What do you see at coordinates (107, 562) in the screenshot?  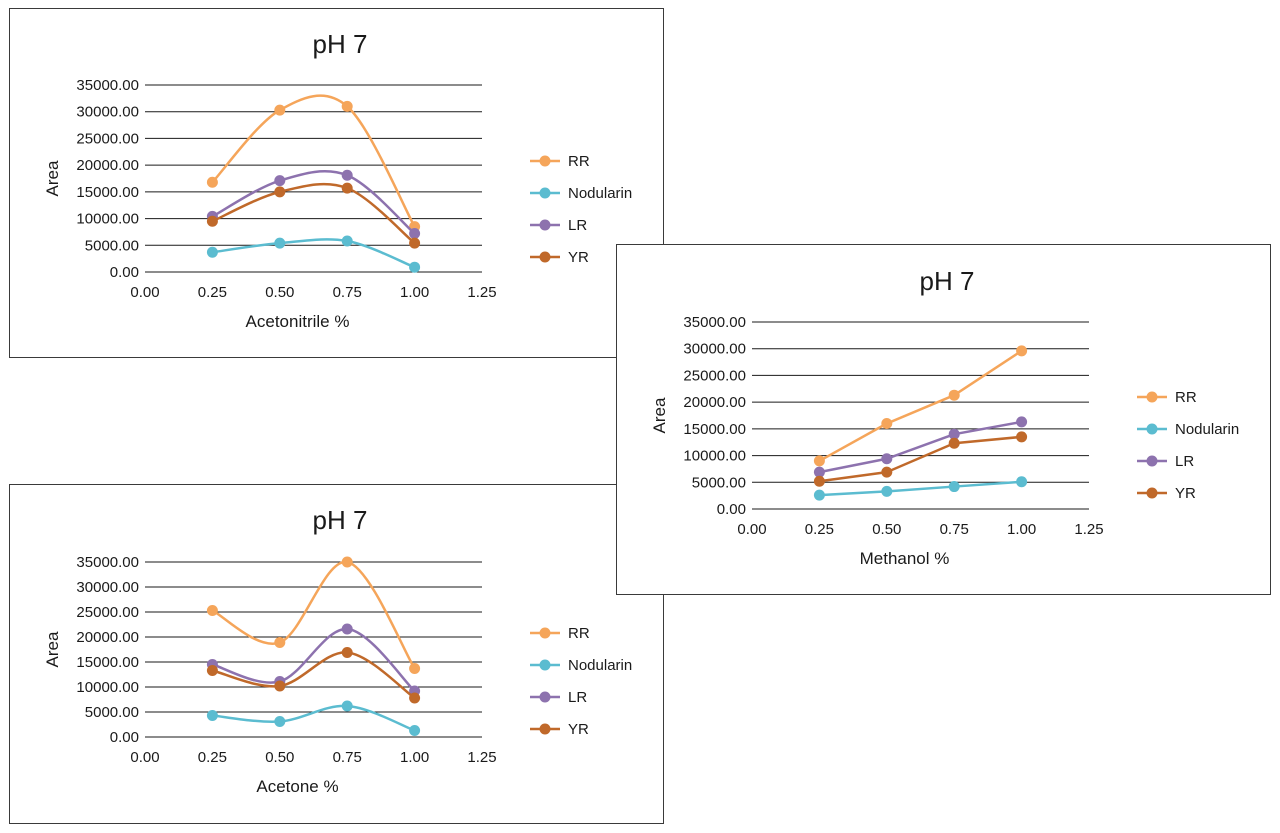 I see `y-tick-label-acetone-7: 35000.00` at bounding box center [107, 562].